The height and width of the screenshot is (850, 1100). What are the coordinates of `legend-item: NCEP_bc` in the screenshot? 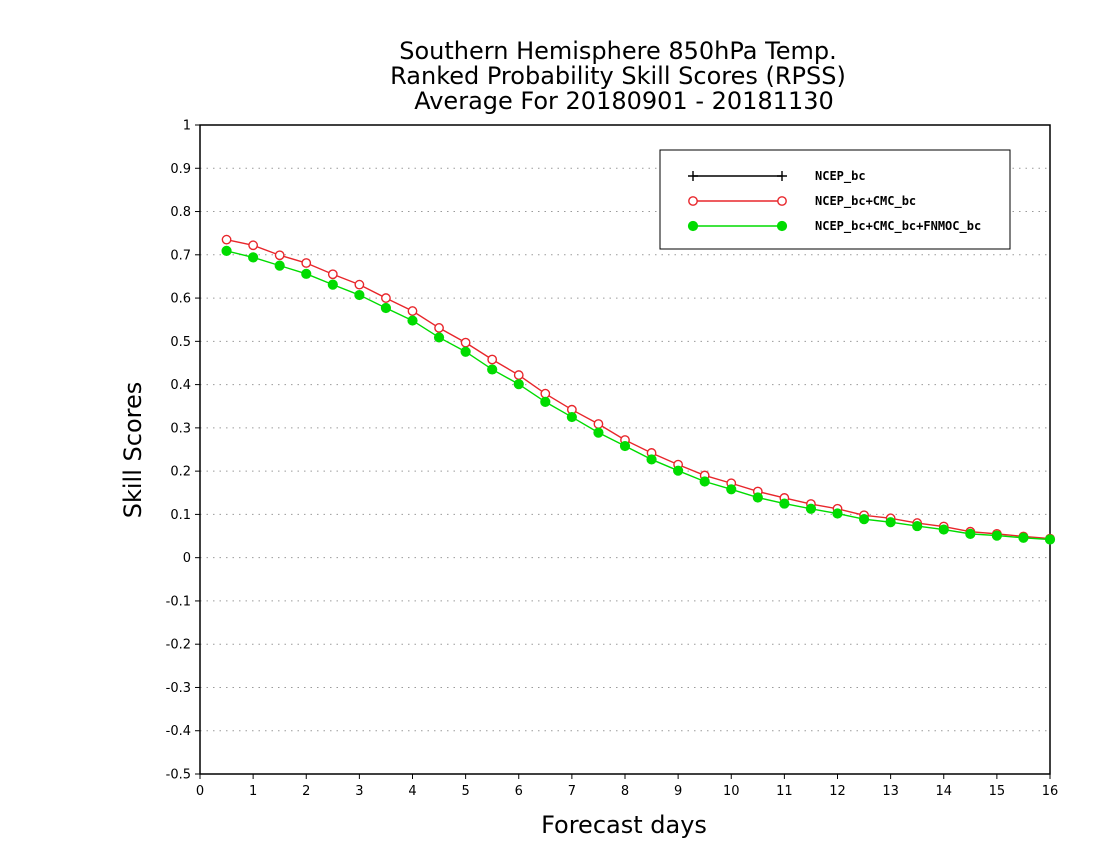 It's located at (777, 176).